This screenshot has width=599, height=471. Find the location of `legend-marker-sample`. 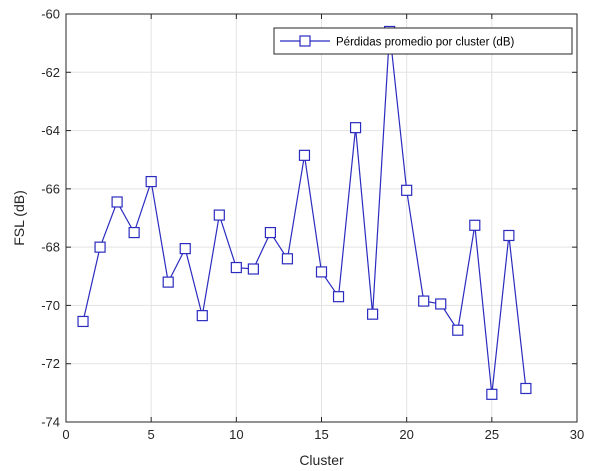

legend-marker-sample is located at coordinates (305, 41).